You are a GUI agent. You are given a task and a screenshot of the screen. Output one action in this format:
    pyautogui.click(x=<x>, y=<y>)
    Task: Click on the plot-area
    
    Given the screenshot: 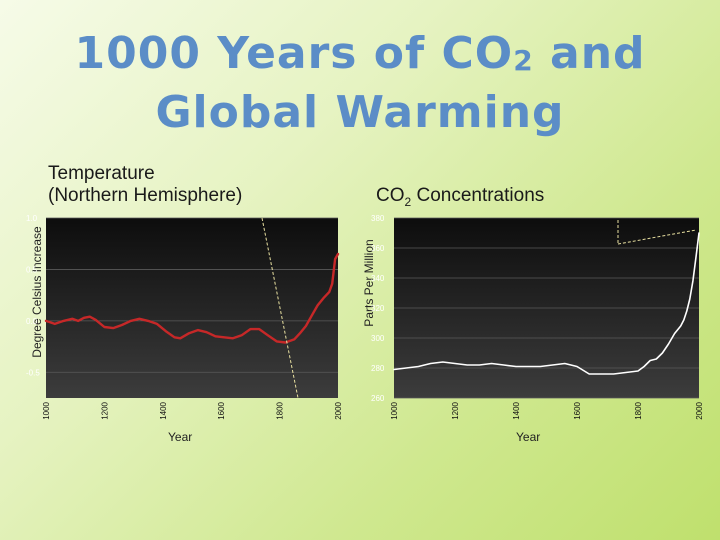 What is the action you would take?
    pyautogui.click(x=192, y=308)
    